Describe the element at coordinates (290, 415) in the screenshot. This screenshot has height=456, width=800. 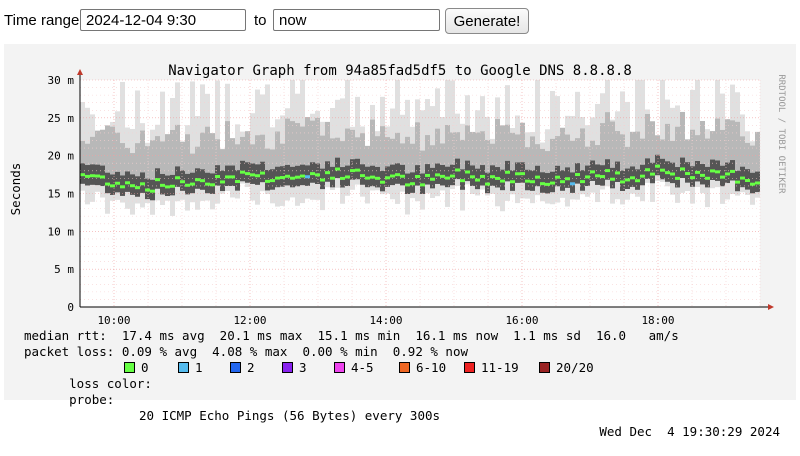
I see `probe-text: 20 ICMP Echo Pings (56 Bytes) every 300s` at that location.